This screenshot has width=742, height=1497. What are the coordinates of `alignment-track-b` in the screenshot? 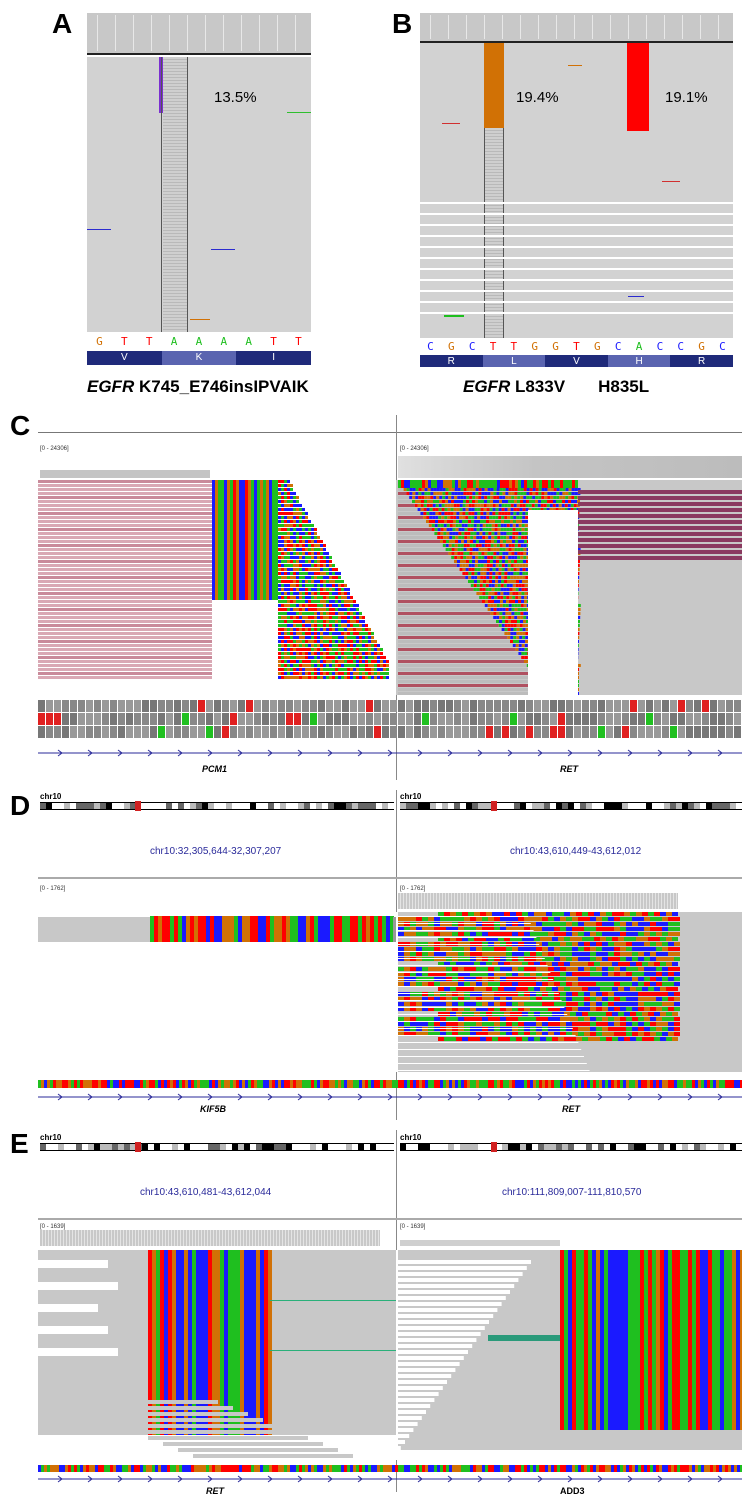 It's located at (576, 190).